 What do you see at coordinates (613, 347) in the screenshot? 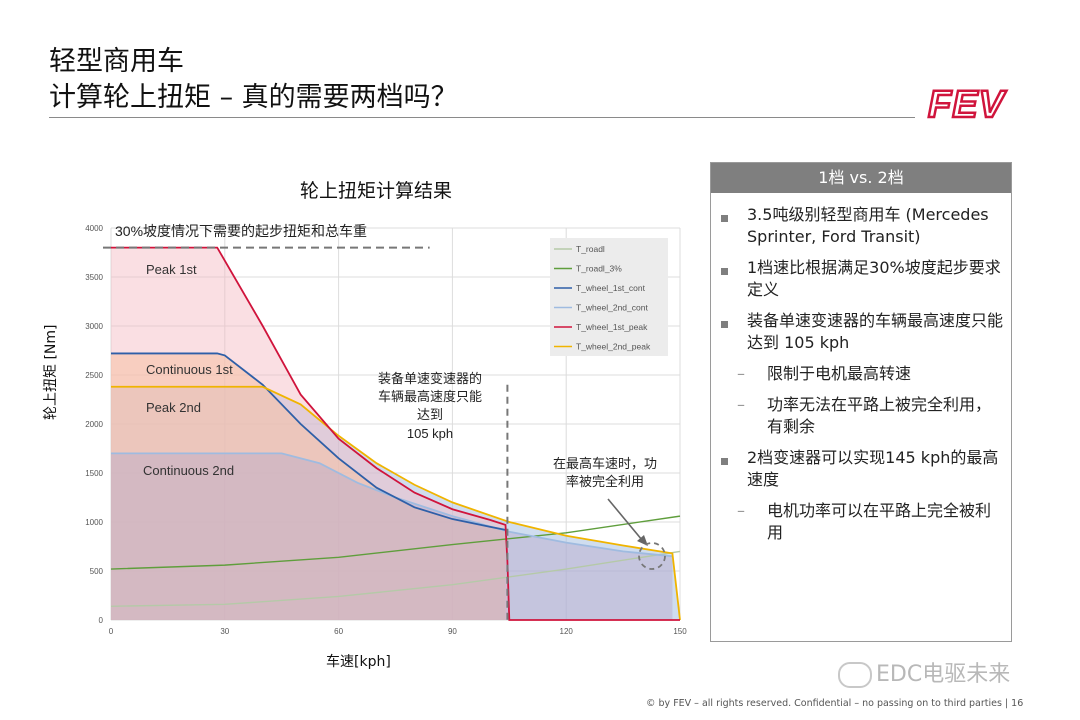
I see `legend-label: T_wheel_2nd_peak` at bounding box center [613, 347].